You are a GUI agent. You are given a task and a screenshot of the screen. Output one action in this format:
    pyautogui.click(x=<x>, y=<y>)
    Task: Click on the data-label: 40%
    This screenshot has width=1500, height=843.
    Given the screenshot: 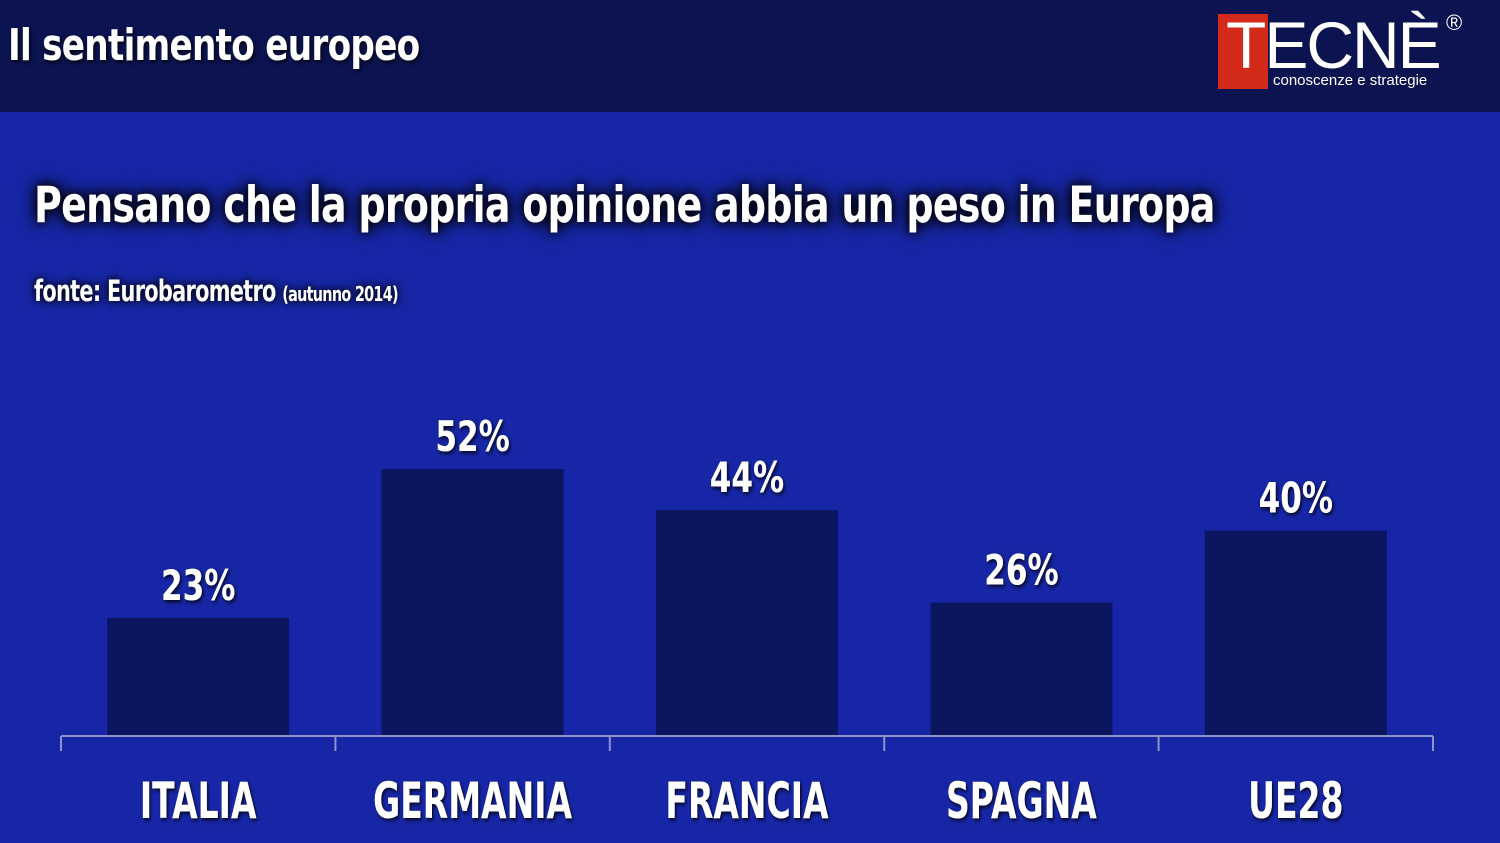 What is the action you would take?
    pyautogui.click(x=1296, y=498)
    